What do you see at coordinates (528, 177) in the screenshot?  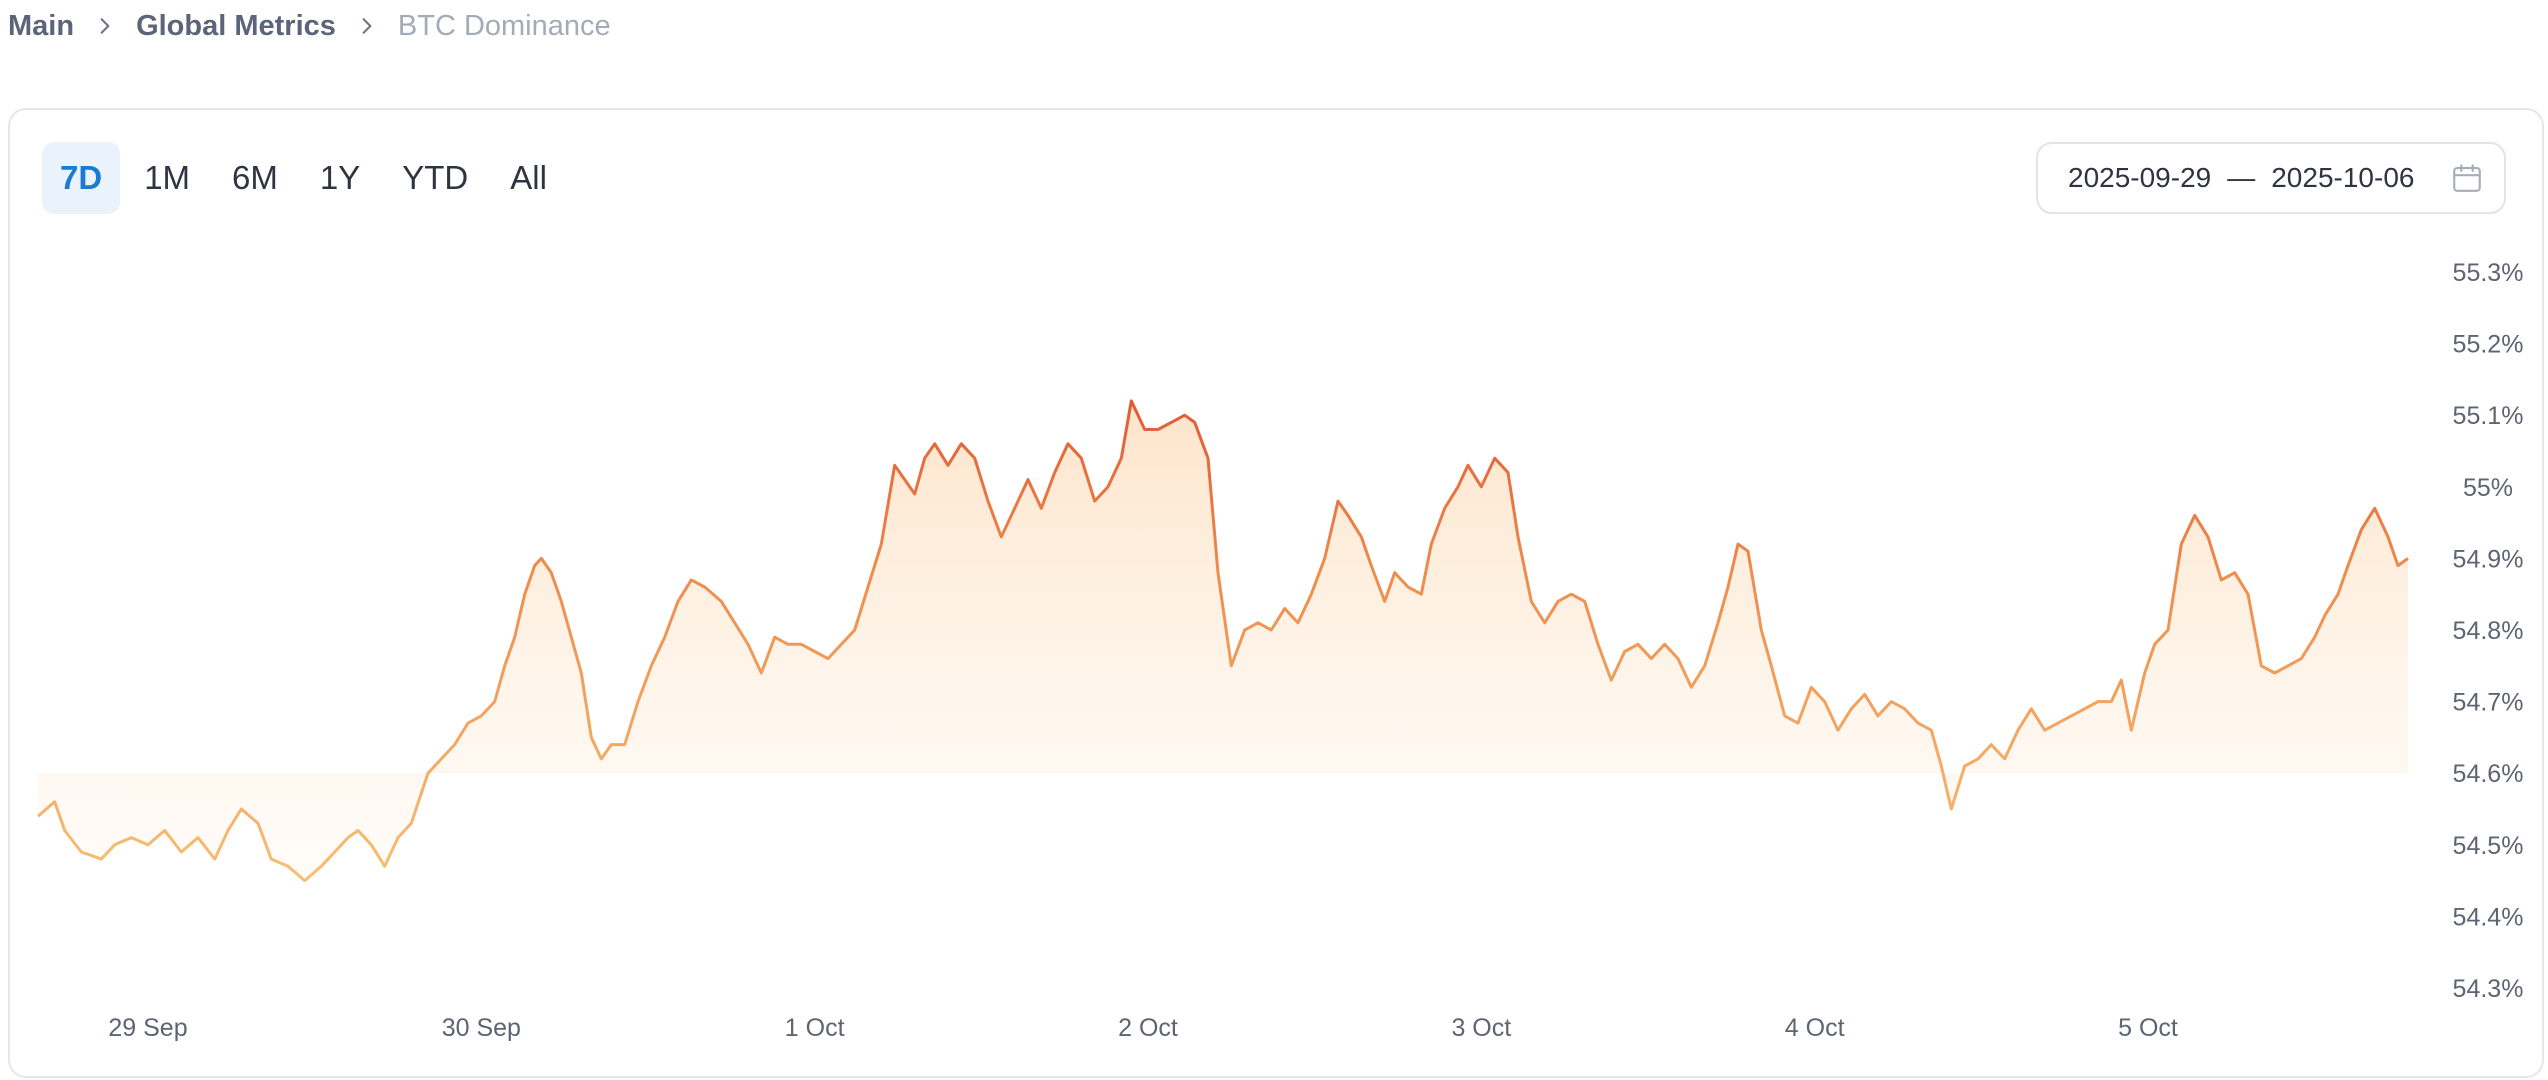 I see `range-tab-all: All` at bounding box center [528, 177].